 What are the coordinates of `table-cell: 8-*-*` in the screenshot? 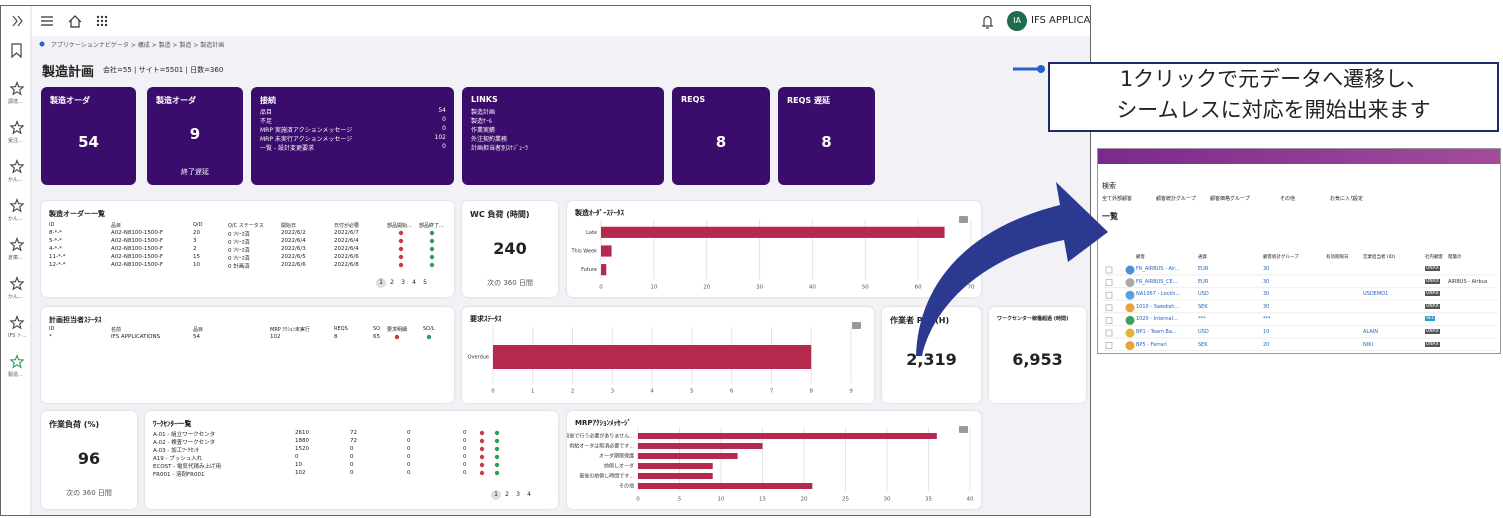 It's located at (55, 233).